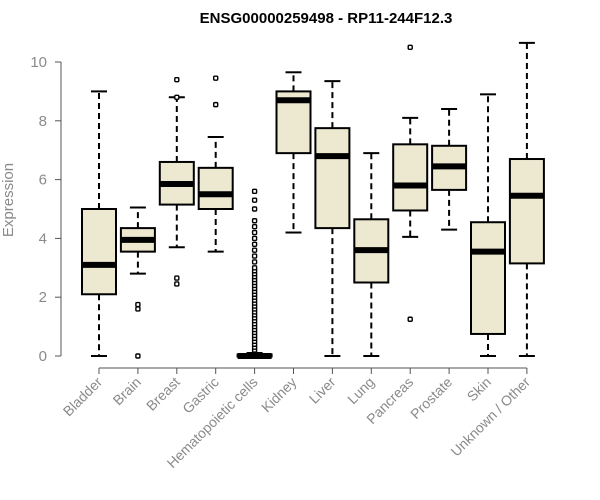 The height and width of the screenshot is (500, 600). I want to click on x-tick-label: Bladder, so click(83, 397).